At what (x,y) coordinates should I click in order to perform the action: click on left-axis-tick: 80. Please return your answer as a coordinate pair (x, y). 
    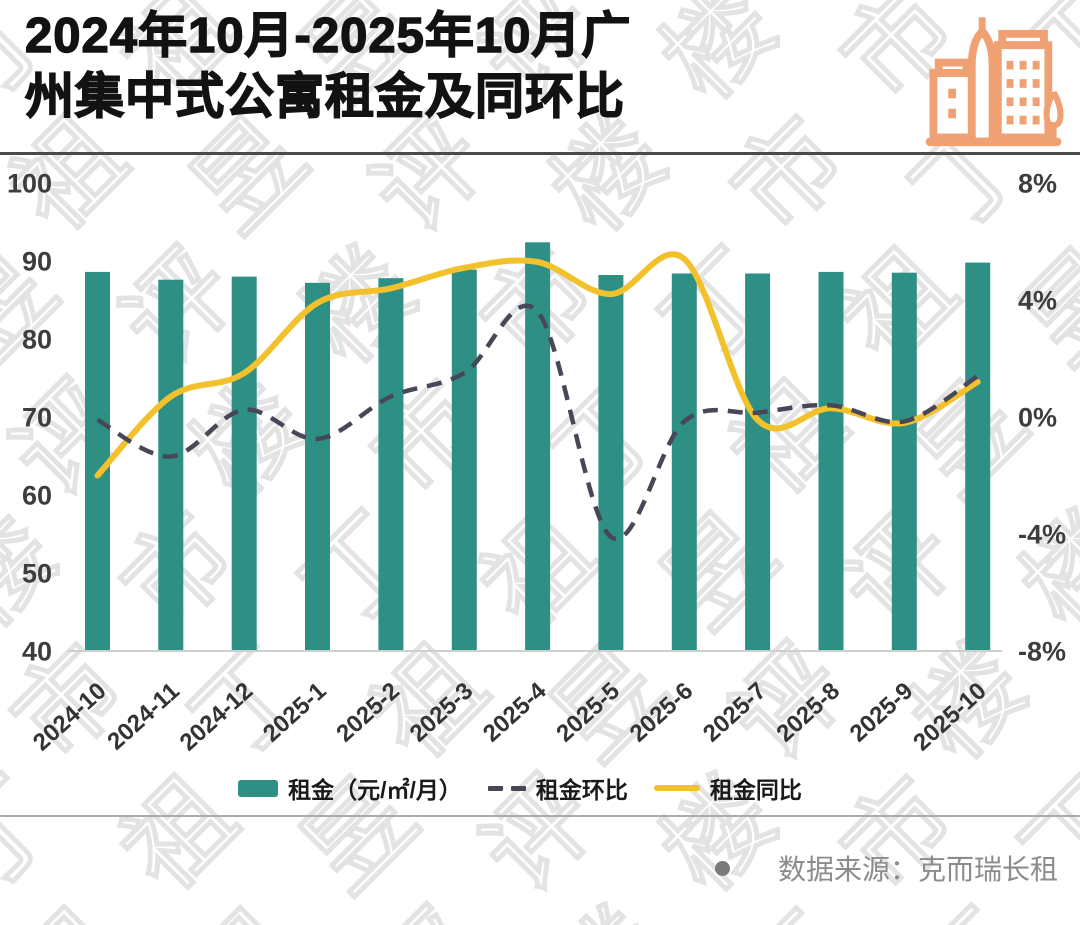
    Looking at the image, I should click on (37, 340).